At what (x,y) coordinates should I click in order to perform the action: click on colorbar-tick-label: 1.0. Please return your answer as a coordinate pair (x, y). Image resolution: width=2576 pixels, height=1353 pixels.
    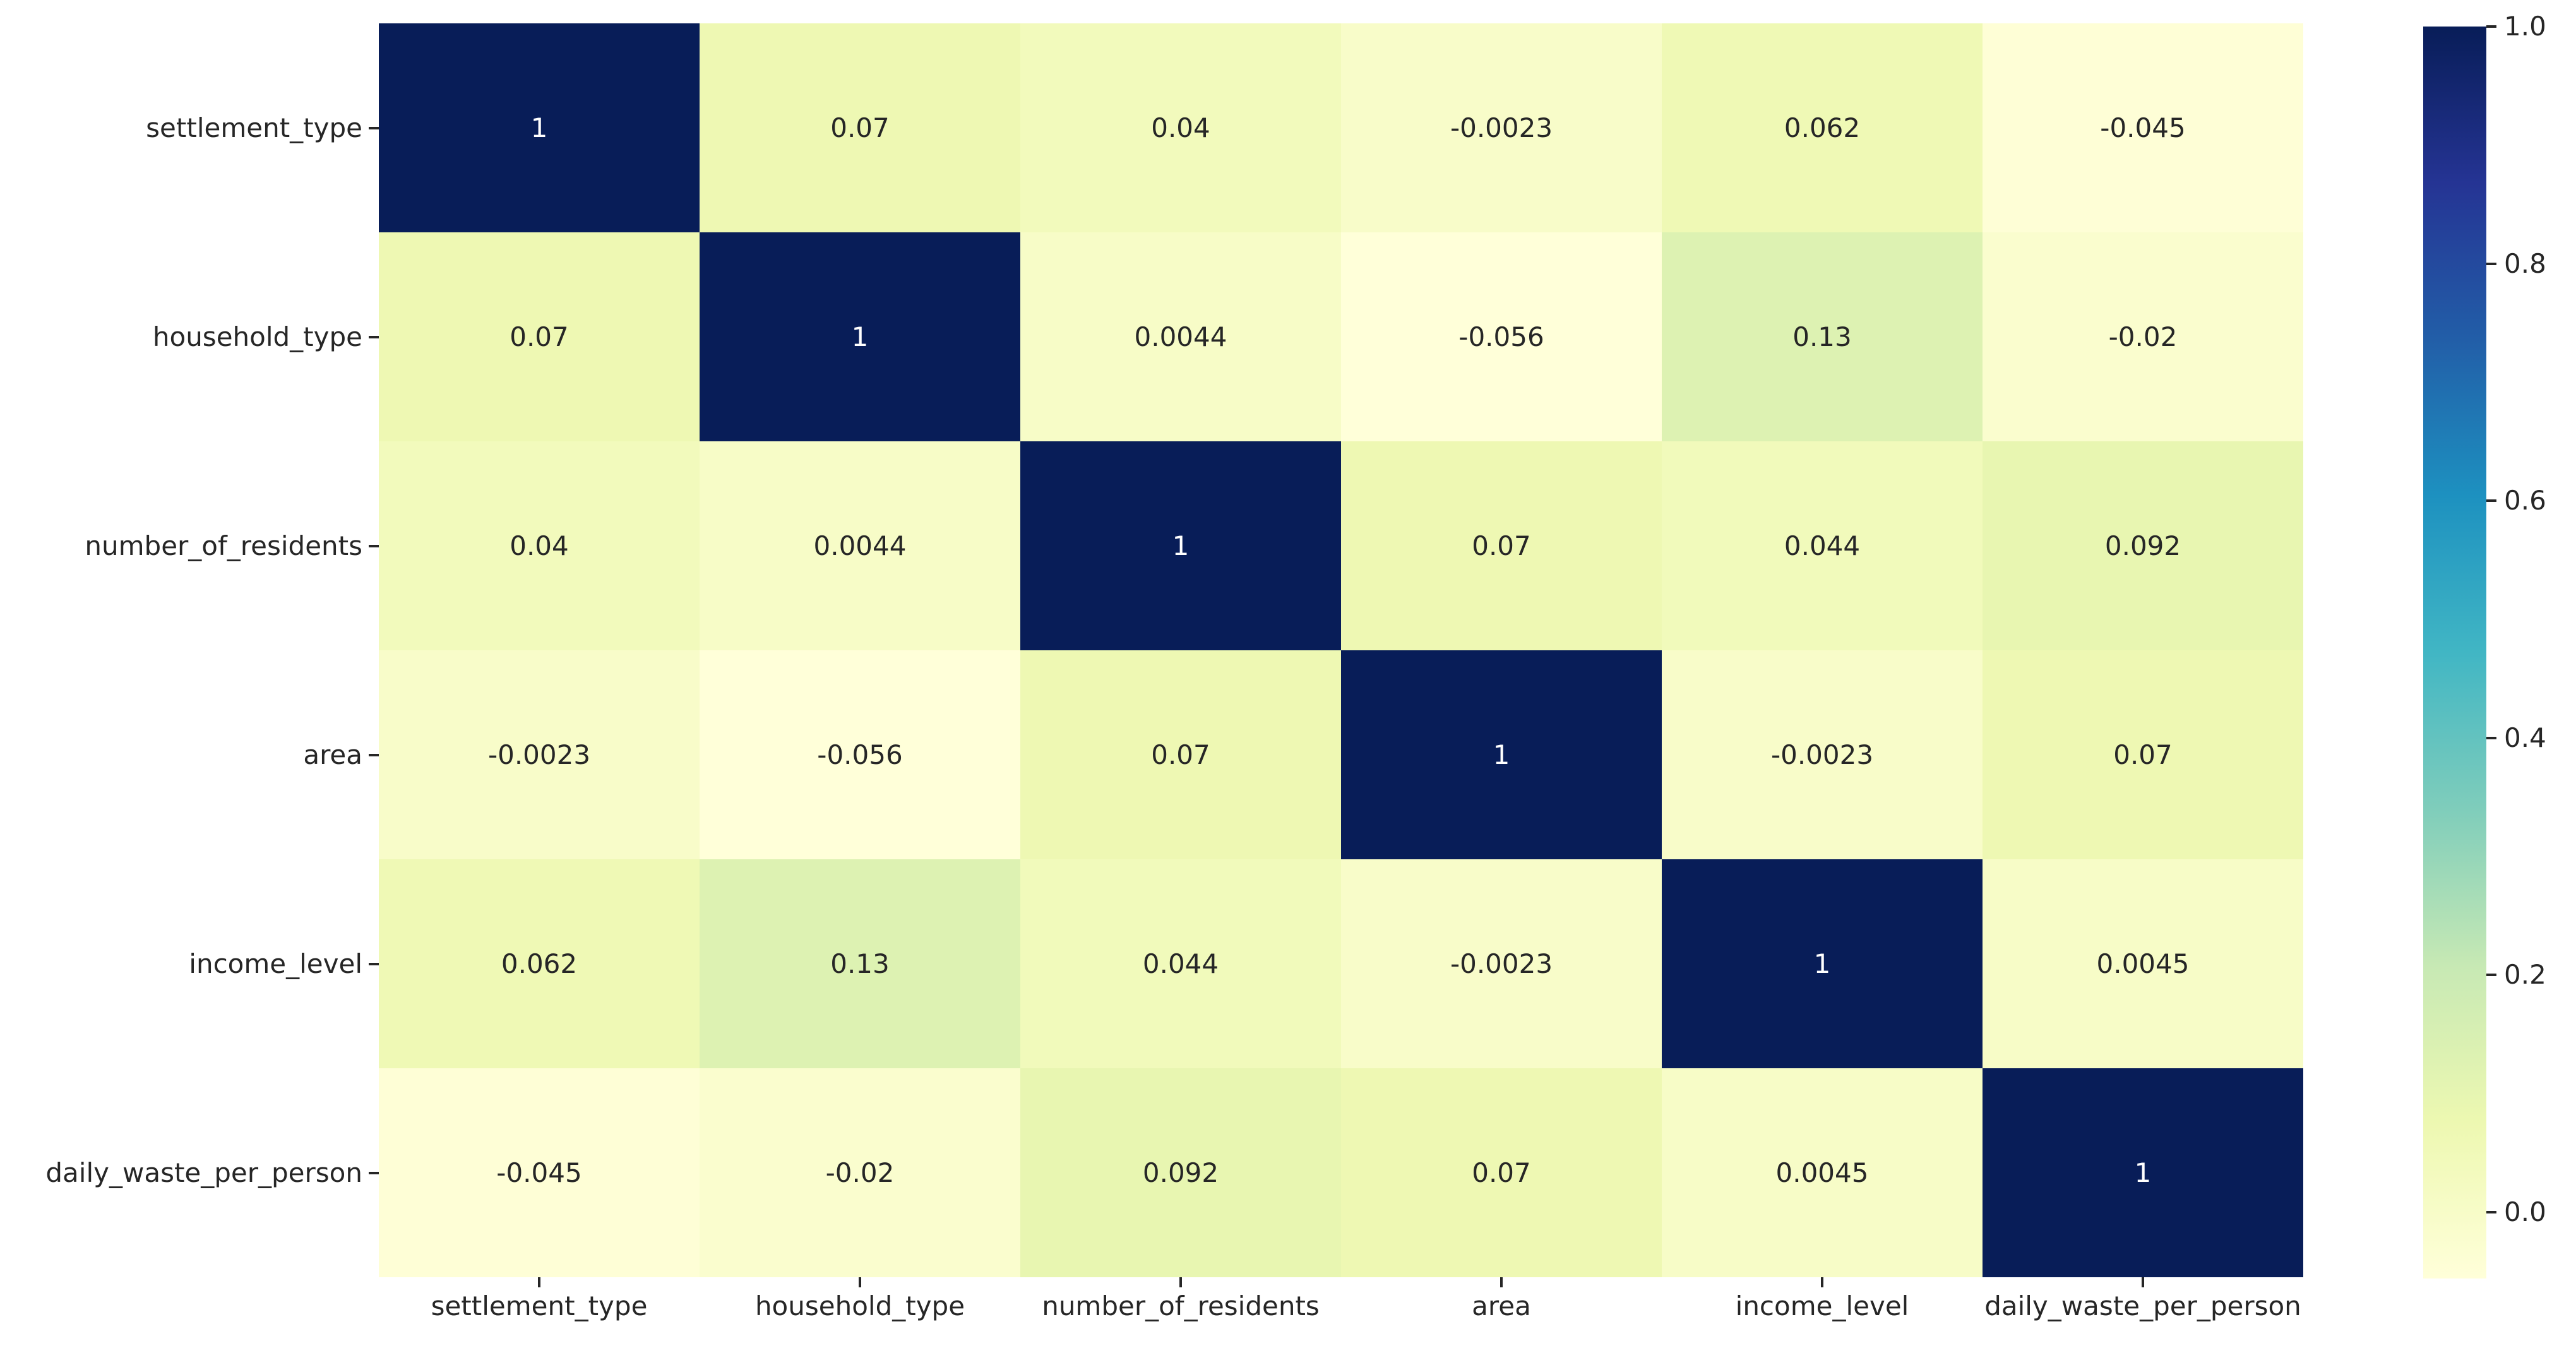
    Looking at the image, I should click on (2525, 27).